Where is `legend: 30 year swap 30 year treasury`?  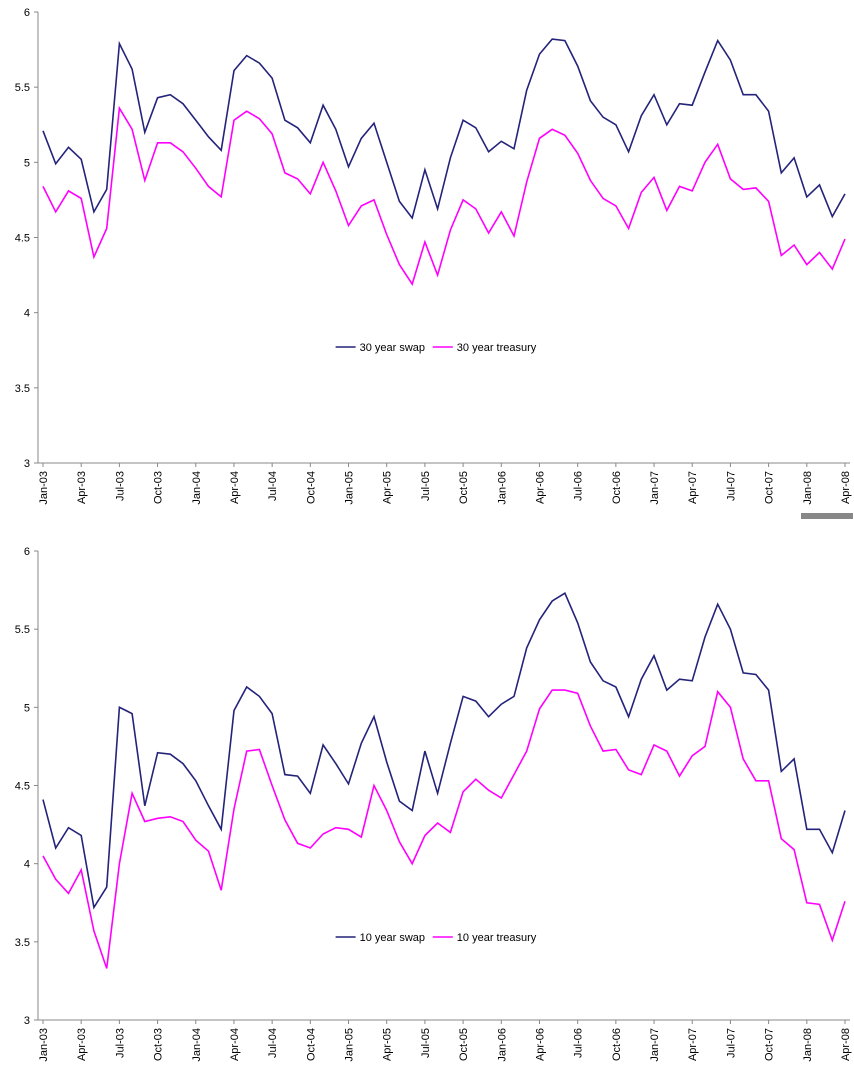
legend: 30 year swap 30 year treasury is located at coordinates (436, 348).